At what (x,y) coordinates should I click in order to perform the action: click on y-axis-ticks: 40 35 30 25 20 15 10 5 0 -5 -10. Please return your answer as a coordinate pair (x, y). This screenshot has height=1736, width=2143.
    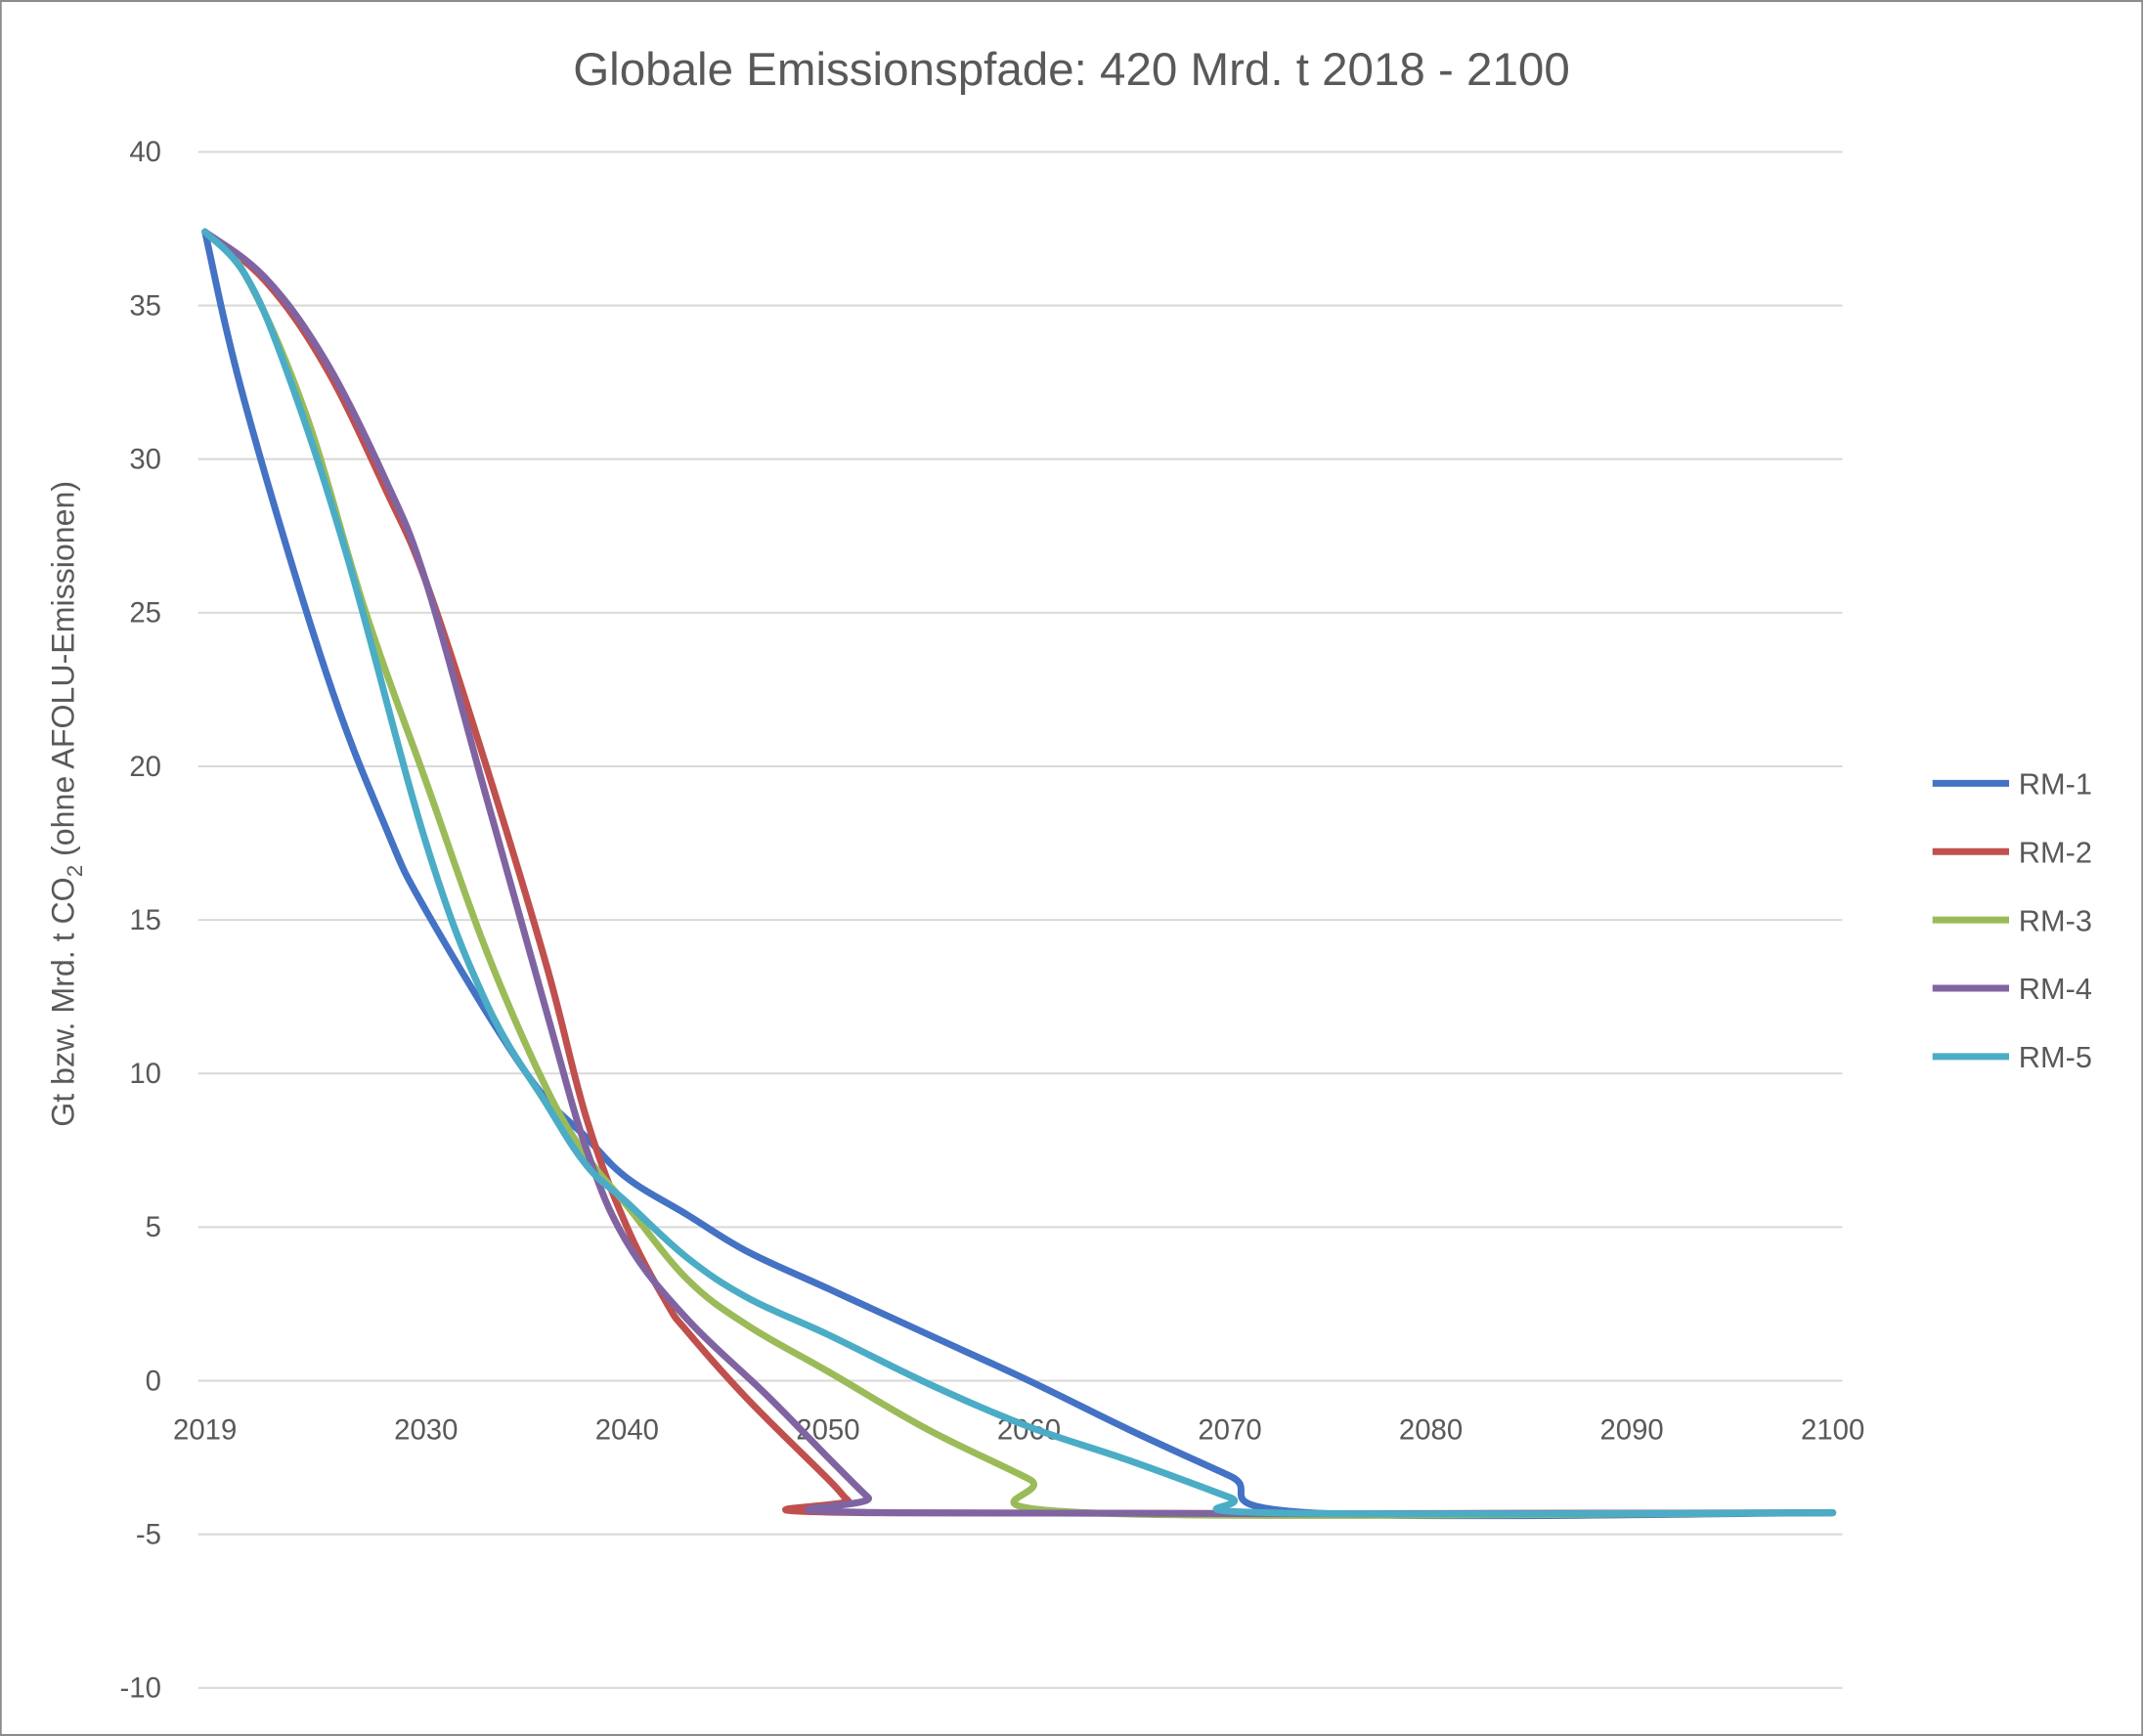
    Looking at the image, I should click on (140, 920).